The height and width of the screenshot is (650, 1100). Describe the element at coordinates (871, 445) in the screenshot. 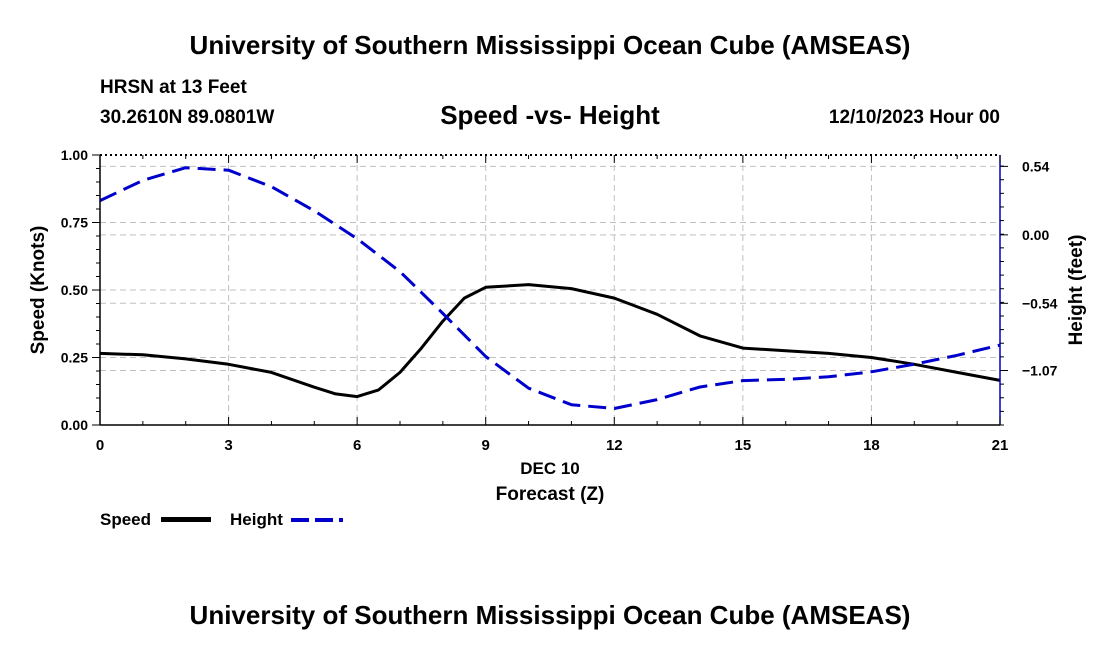

I see `x-tick-label: 18` at that location.